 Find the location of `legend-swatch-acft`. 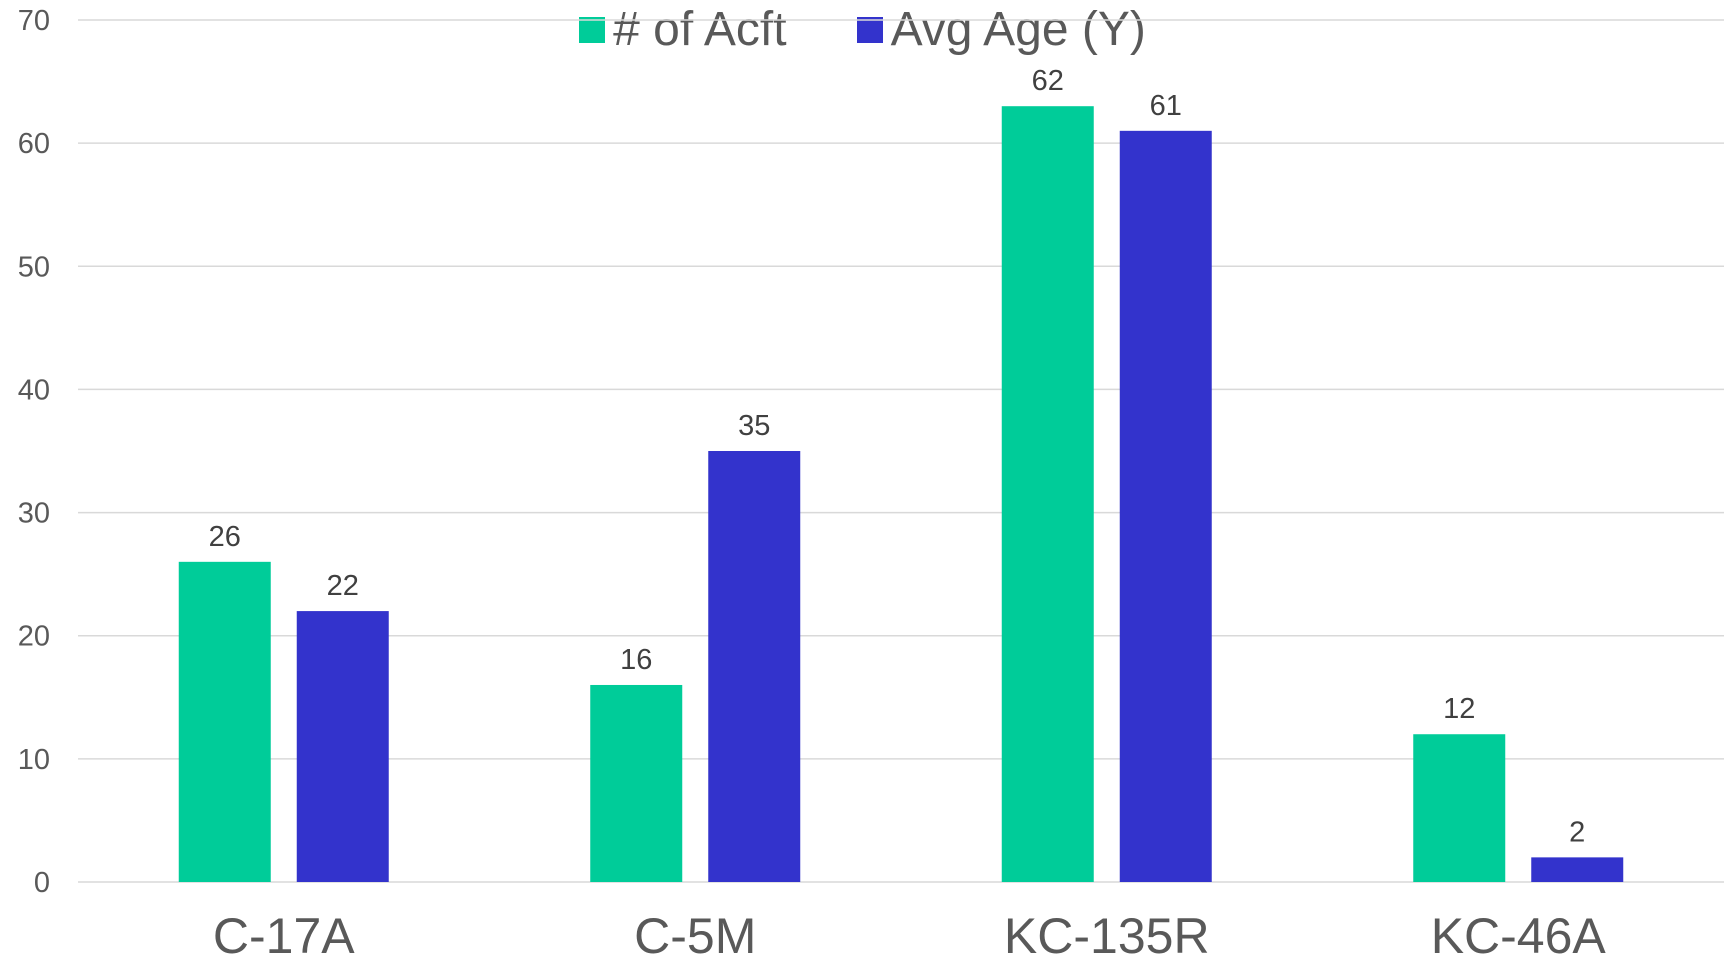

legend-swatch-acft is located at coordinates (592, 29).